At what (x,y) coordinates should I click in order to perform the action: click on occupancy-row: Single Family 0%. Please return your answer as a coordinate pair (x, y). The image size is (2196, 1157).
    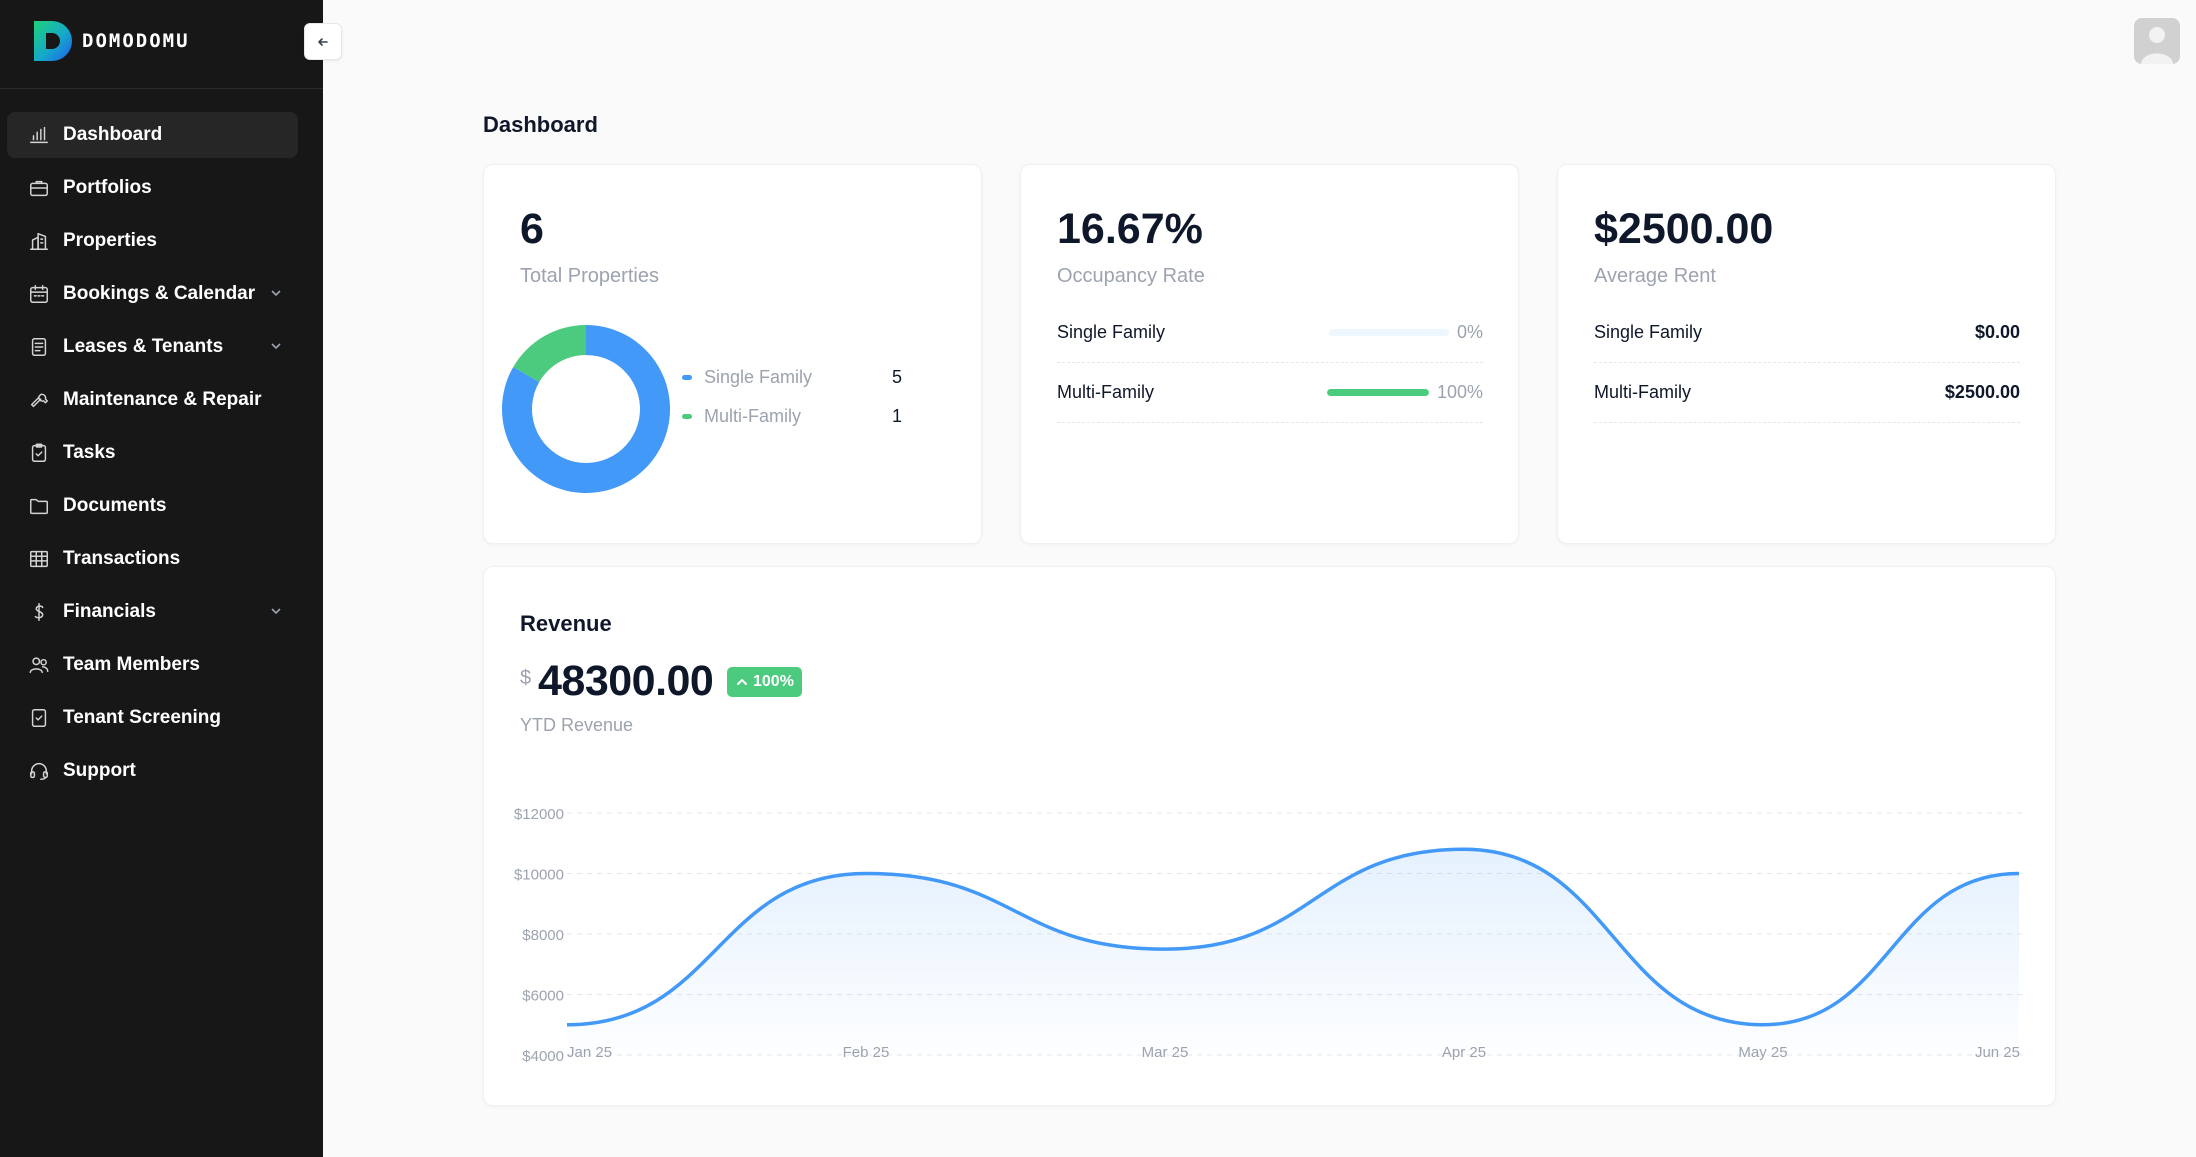
    Looking at the image, I should click on (1270, 333).